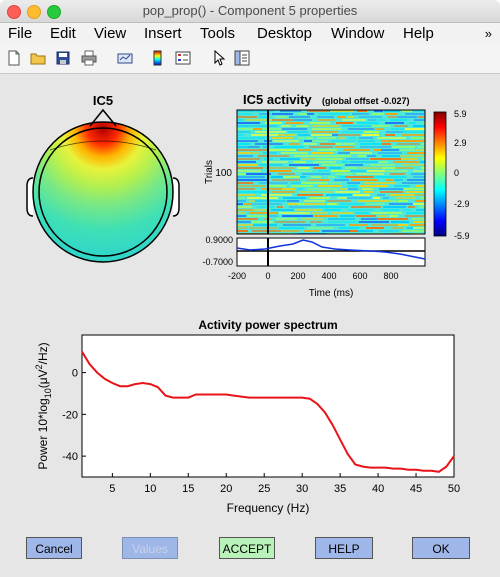 This screenshot has height=577, width=500. What do you see at coordinates (331, 293) in the screenshot?
I see `erp-x-label: Time (ms)` at bounding box center [331, 293].